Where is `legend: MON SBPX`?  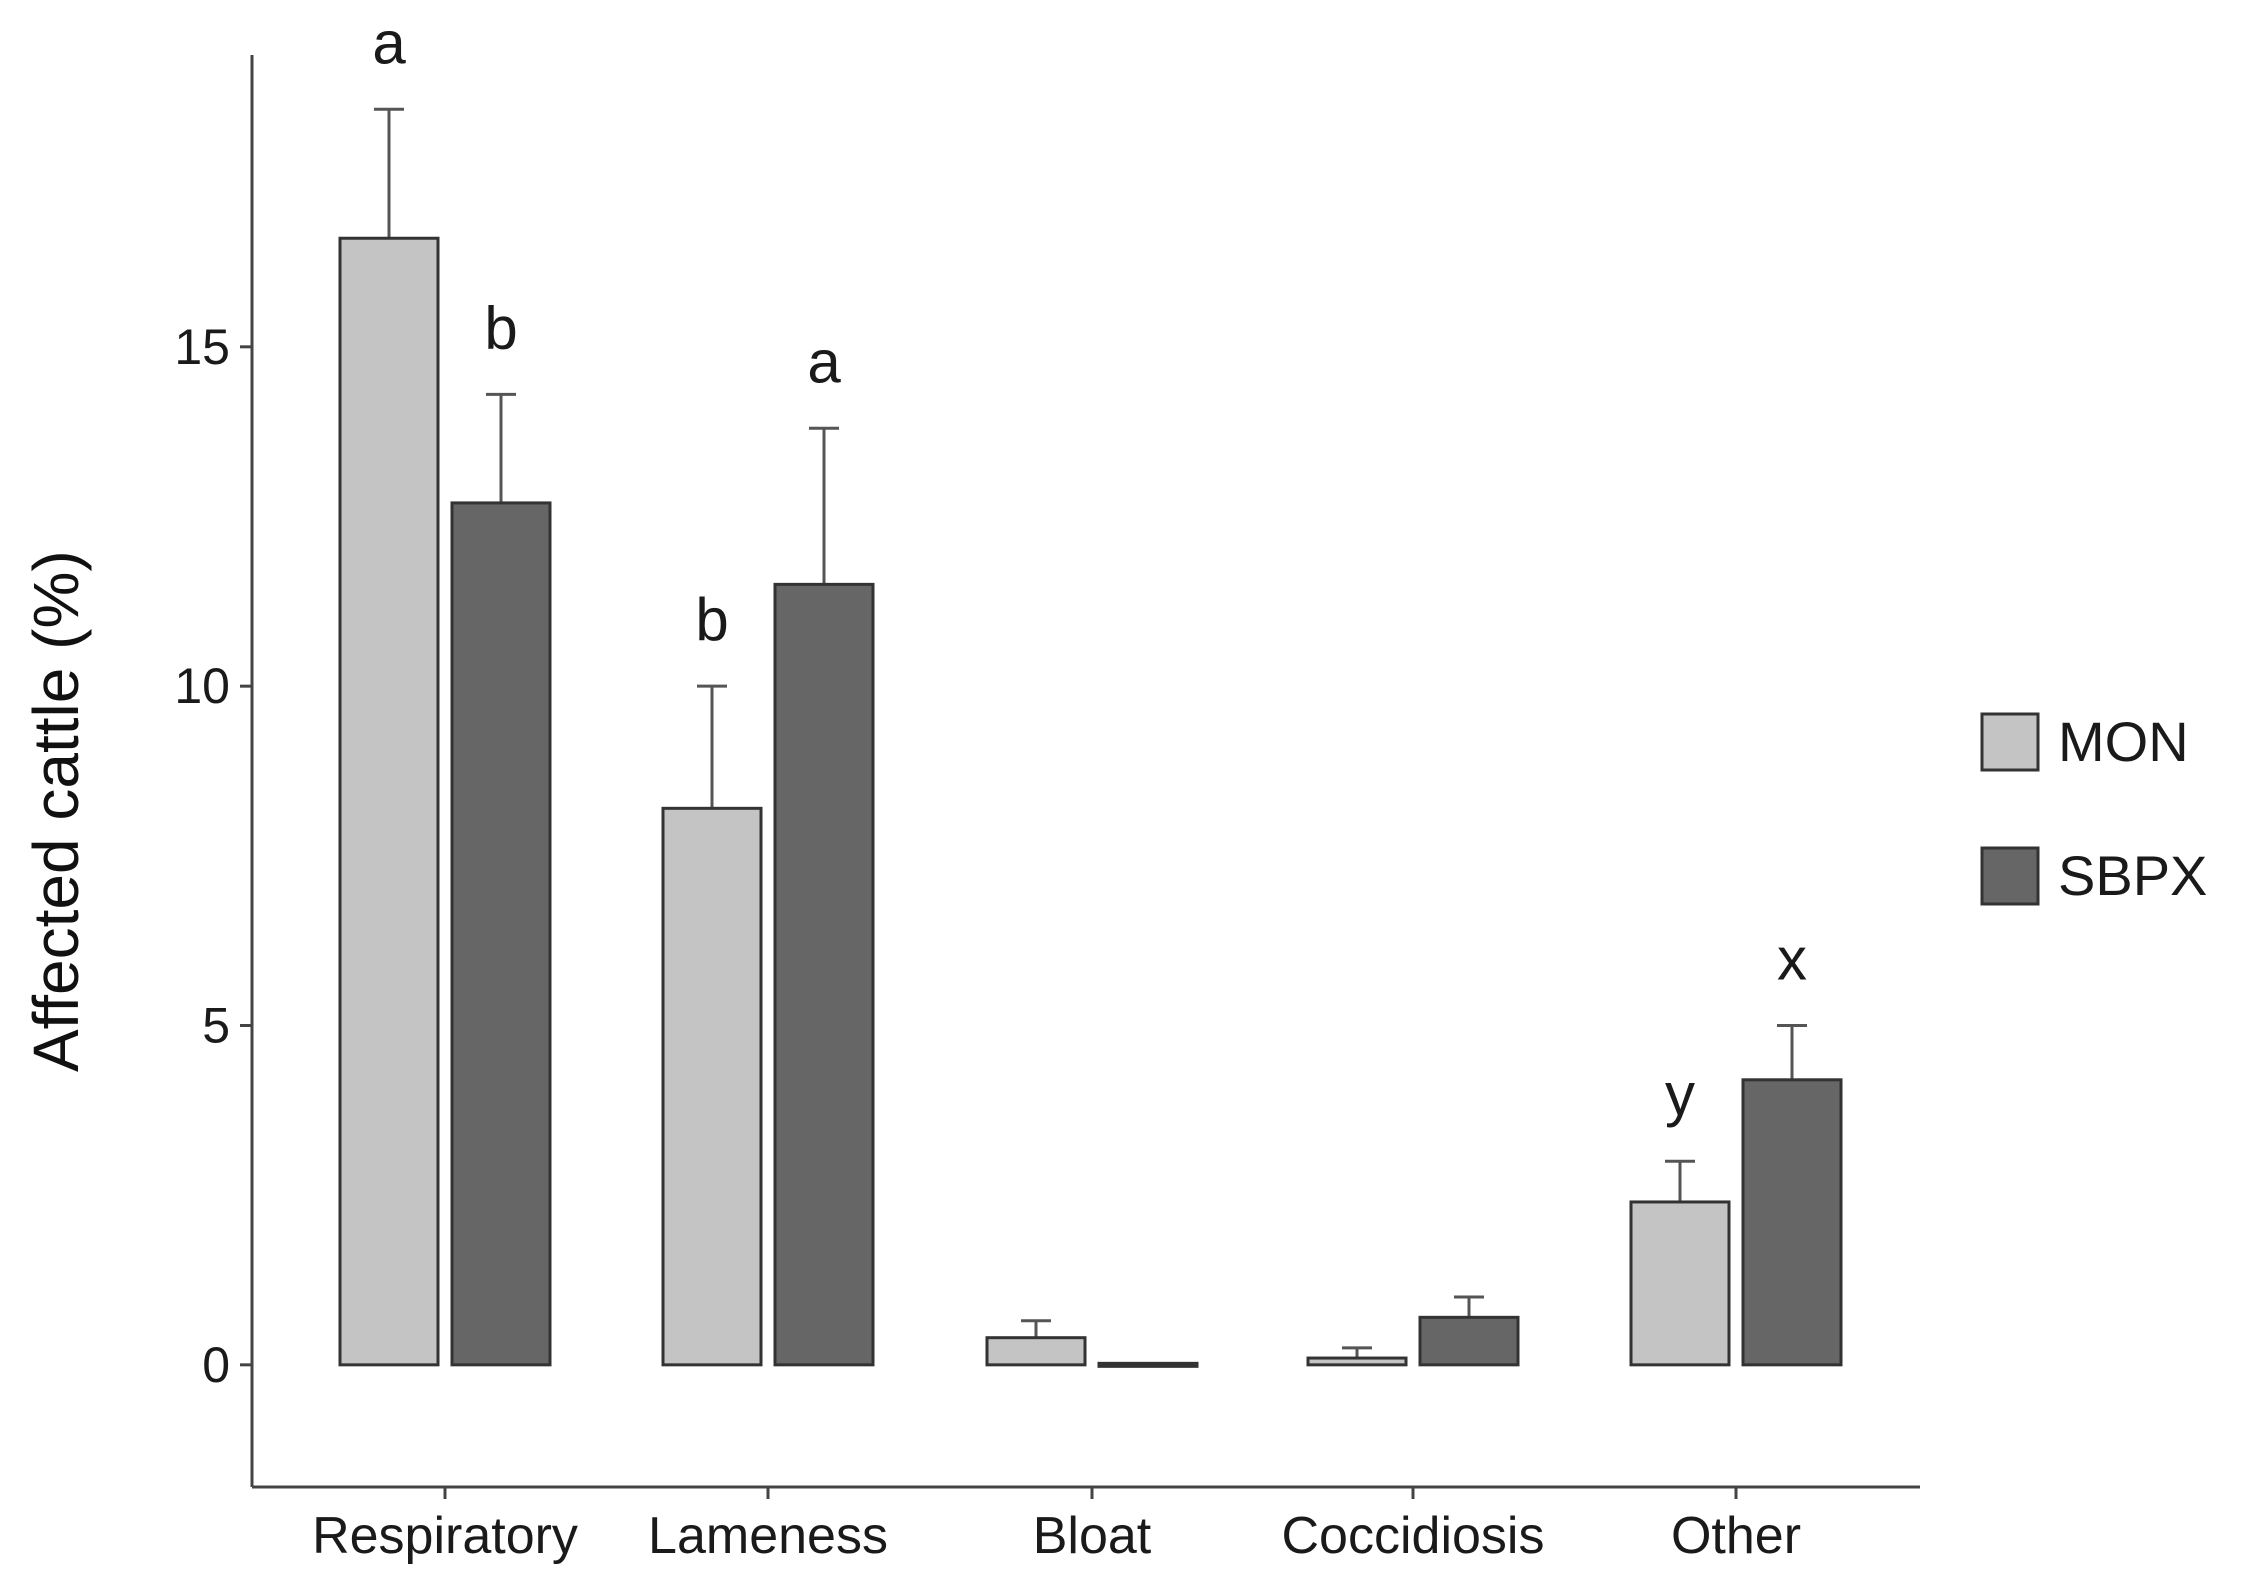 legend: MON SBPX is located at coordinates (2093, 808).